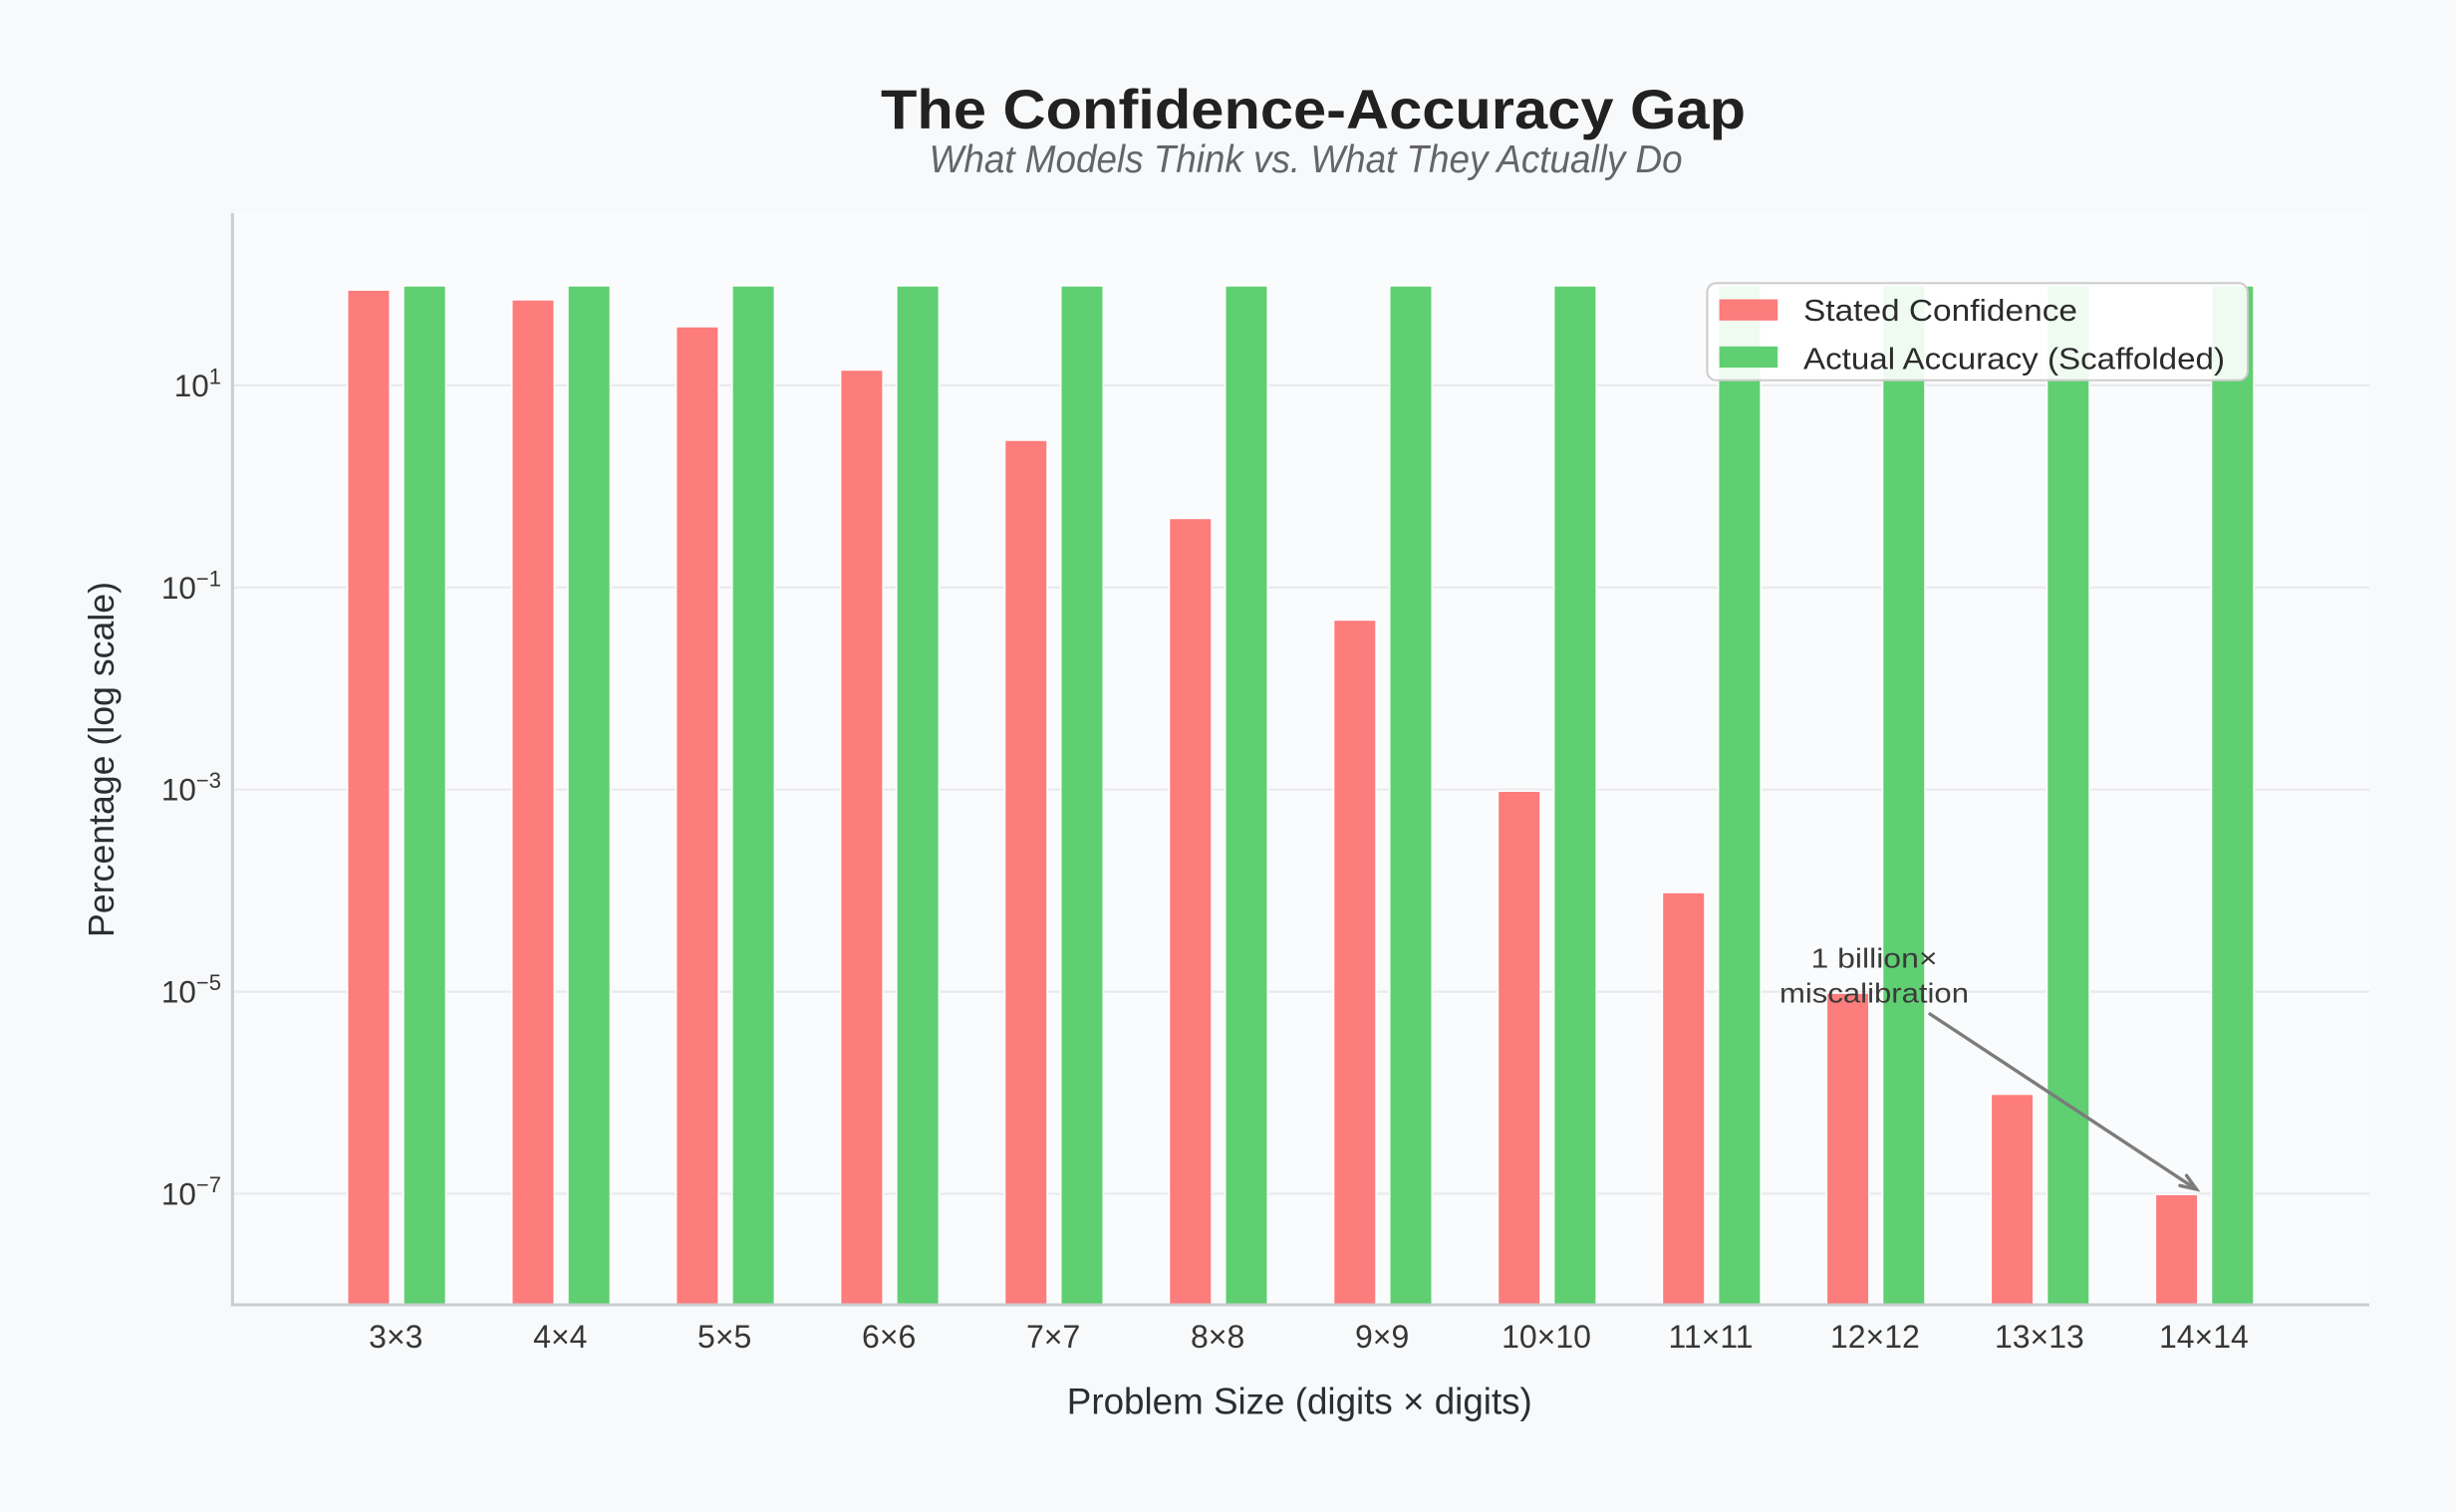  Describe the element at coordinates (1299, 1402) in the screenshot. I see `svg-text: Problem Size (digits × digits)` at that location.